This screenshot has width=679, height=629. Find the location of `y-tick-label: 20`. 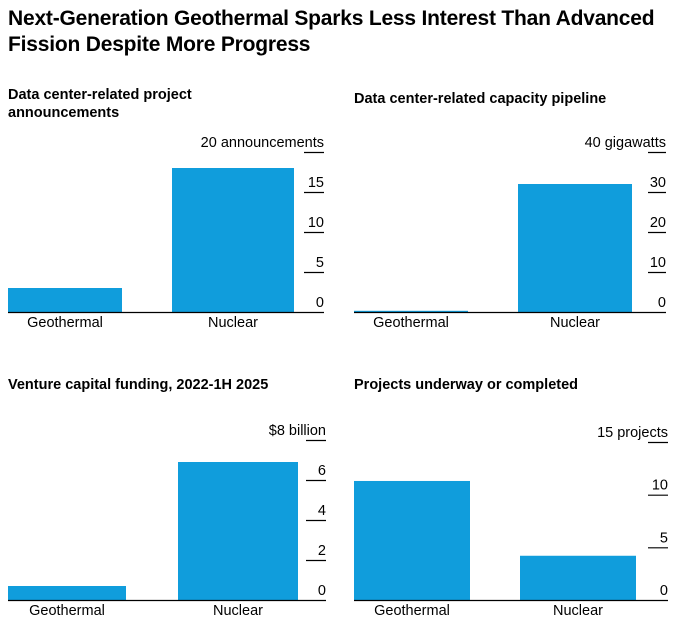

y-tick-label: 20 is located at coordinates (658, 223).